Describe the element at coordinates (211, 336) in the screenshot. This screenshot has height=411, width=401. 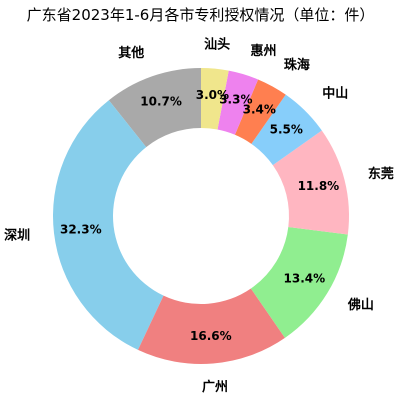
I see `percent-label-guangzhou: 16.6%` at that location.